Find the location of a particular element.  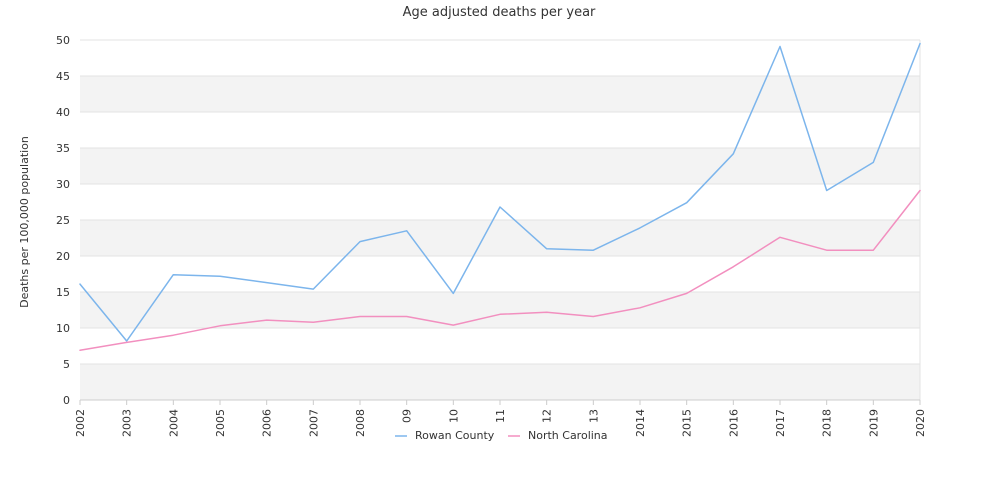

x-tick-label: 11 is located at coordinates (500, 416).